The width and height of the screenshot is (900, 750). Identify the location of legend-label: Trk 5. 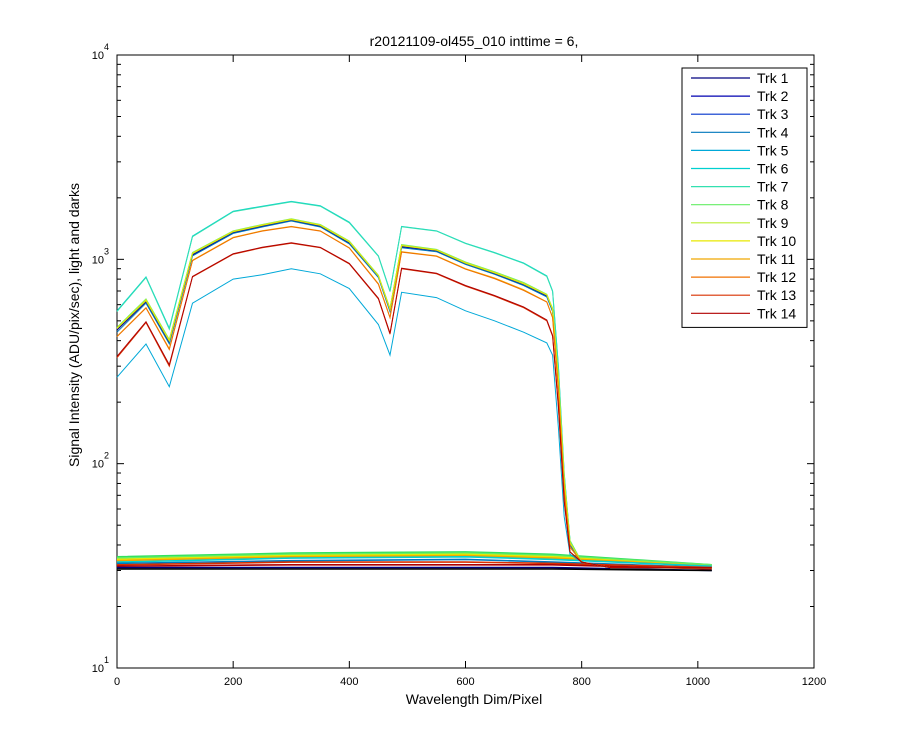
(773, 150).